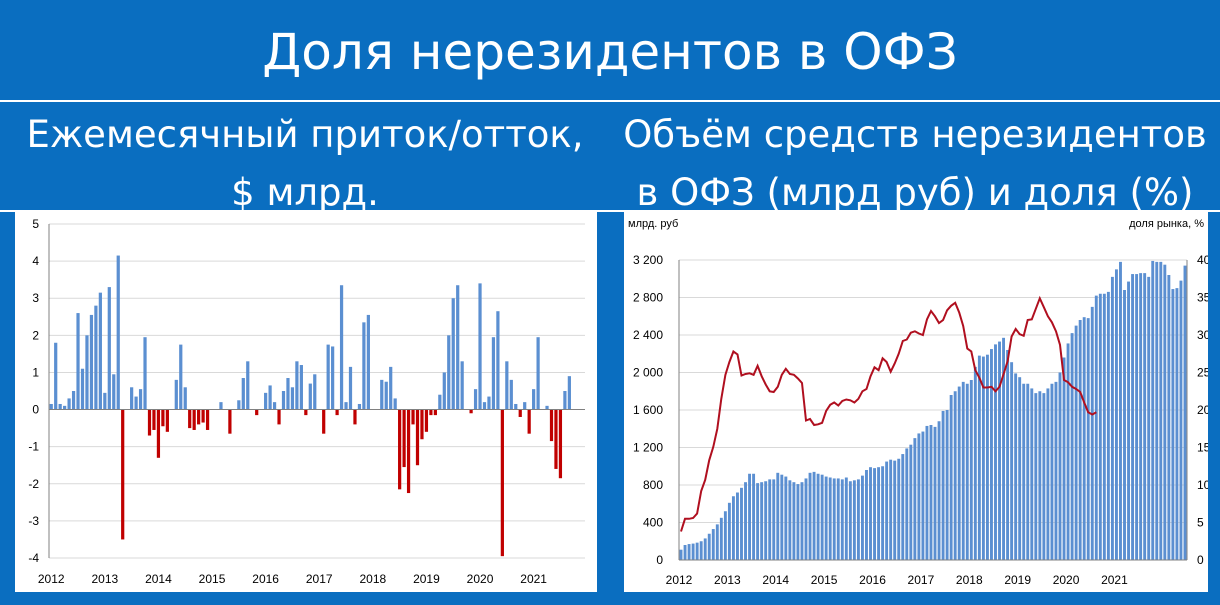 The image size is (1220, 605). What do you see at coordinates (1202, 485) in the screenshot?
I see `right-y-tick-label: 10` at bounding box center [1202, 485].